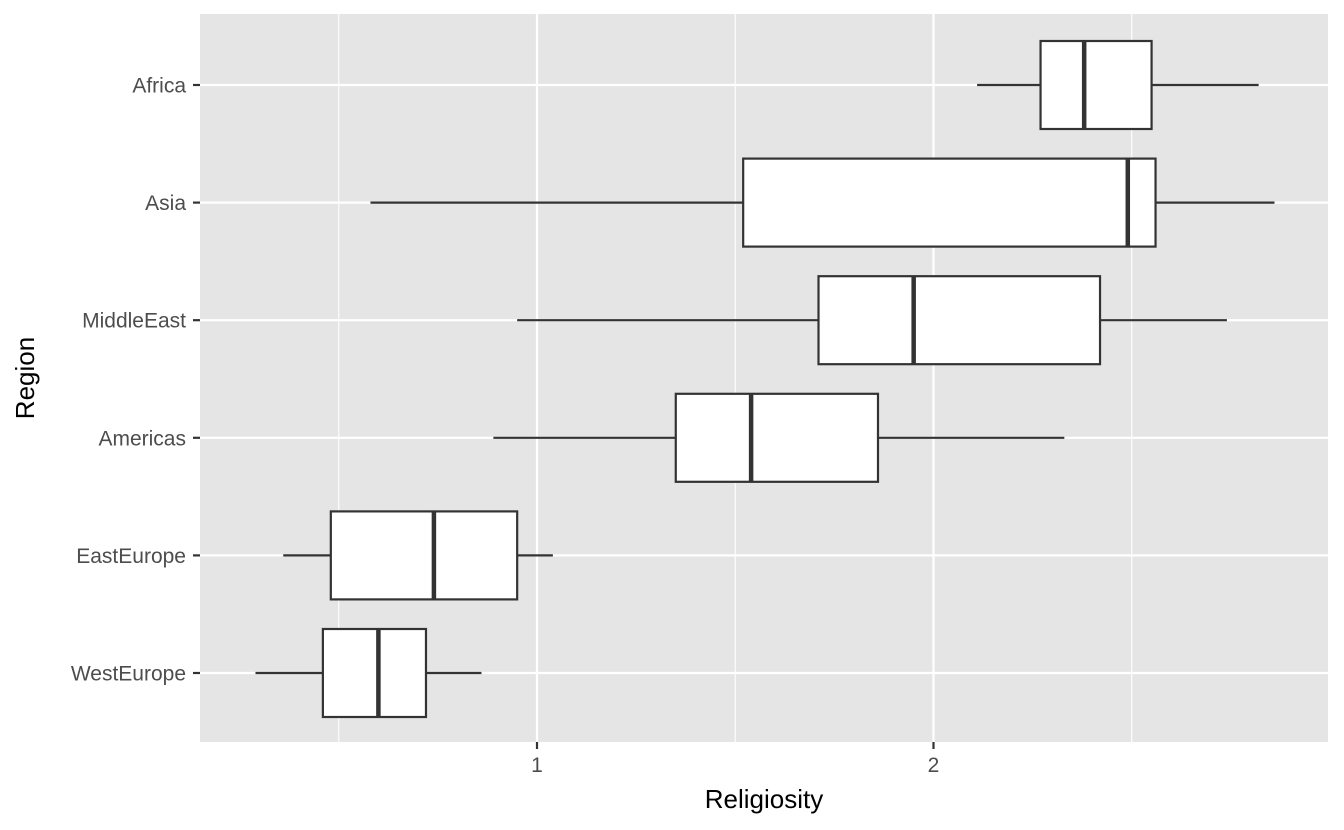 This screenshot has height=830, width=1344. What do you see at coordinates (949, 202) in the screenshot?
I see `box-asia` at bounding box center [949, 202].